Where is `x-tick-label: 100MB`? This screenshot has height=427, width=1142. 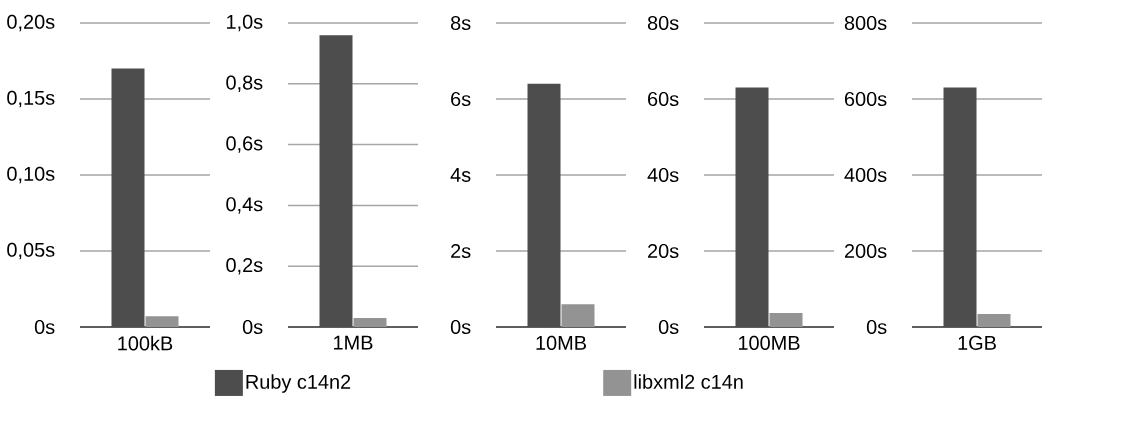
x-tick-label: 100MB is located at coordinates (769, 342).